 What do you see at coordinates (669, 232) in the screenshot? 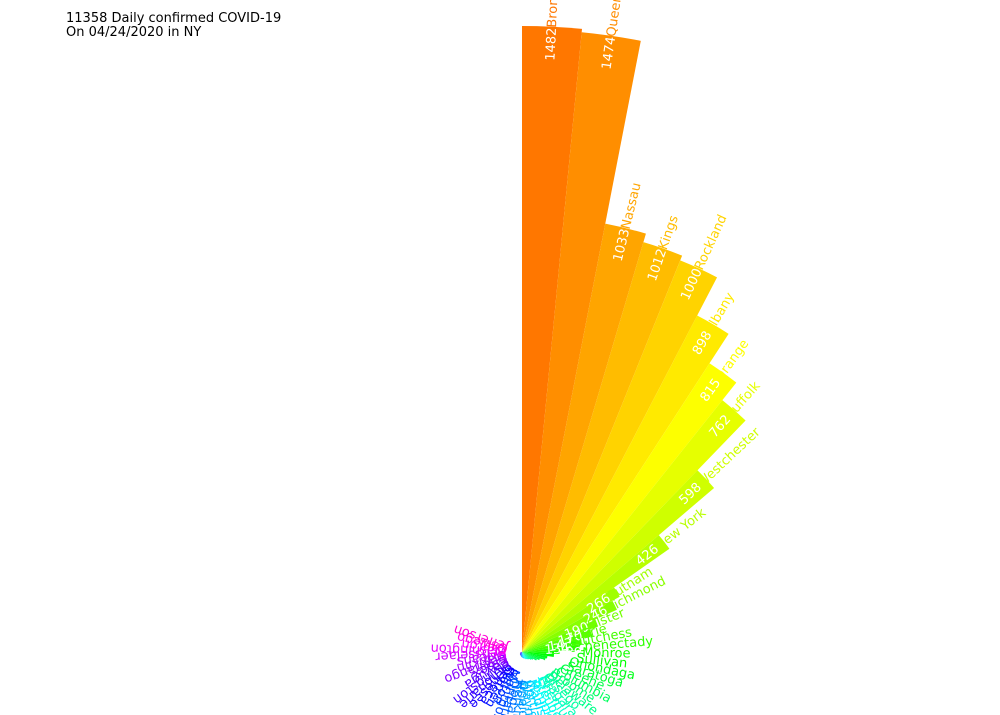
I see `label-name: Kings` at bounding box center [669, 232].